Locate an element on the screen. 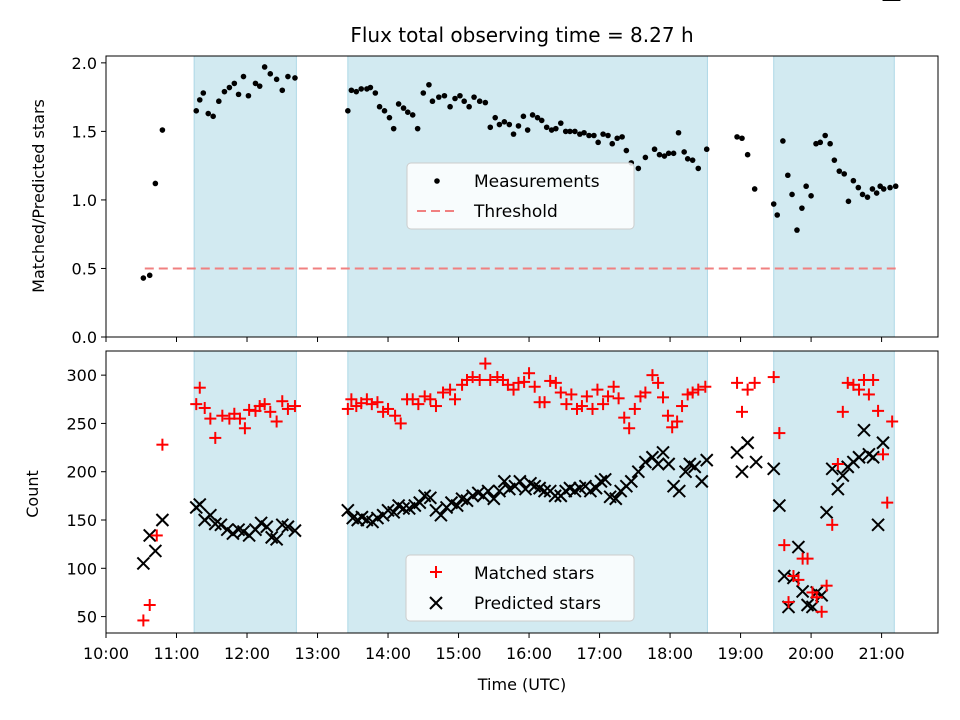  top-y-axis: 0.0 0.5 1.0 1.5 2.0 is located at coordinates (89, 200).